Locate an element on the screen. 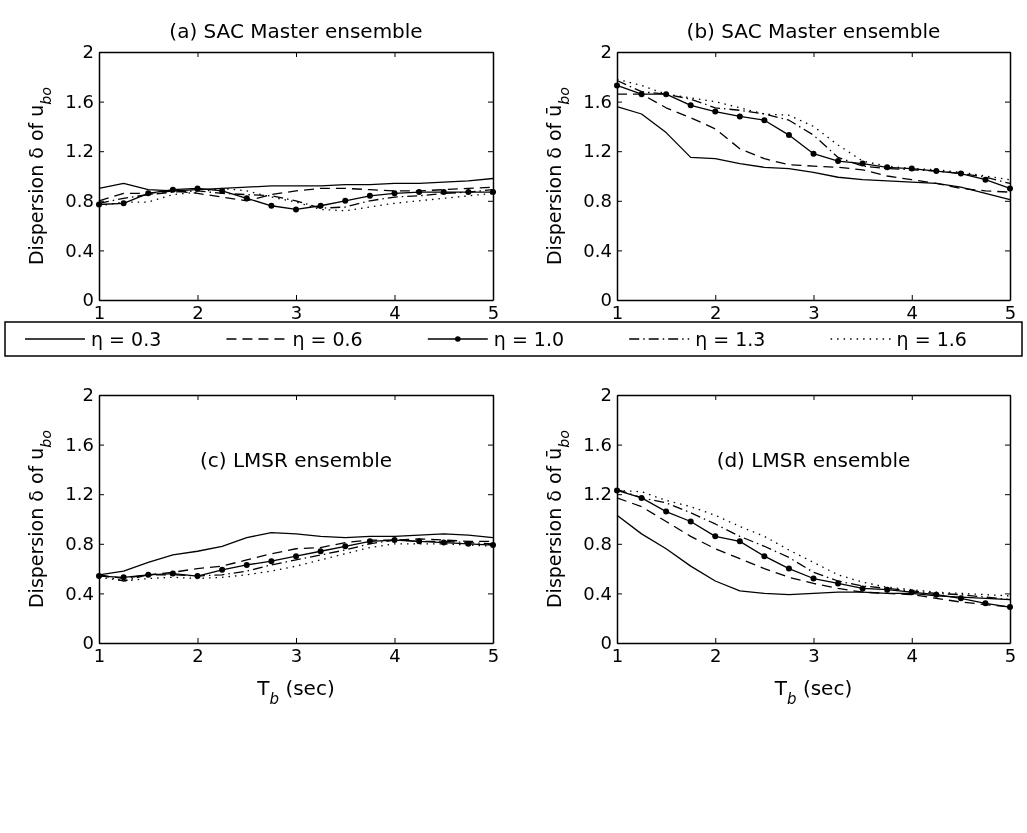 Image resolution: width=1027 pixels, height=833 pixels. text: (c) LMSR ensemble is located at coordinates (296, 460).